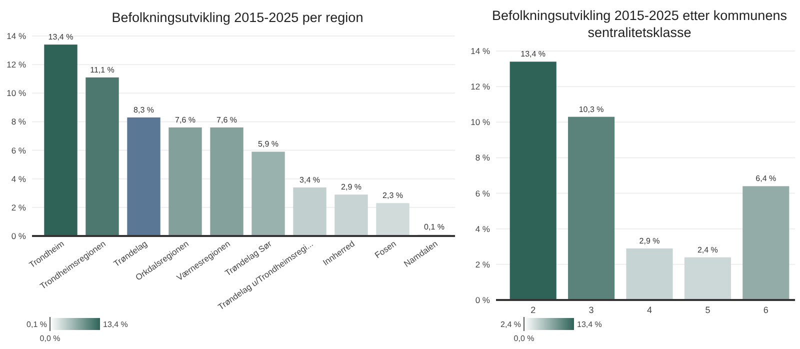 The height and width of the screenshot is (349, 800). Describe the element at coordinates (707, 310) in the screenshot. I see `x-tick-label: 5` at that location.